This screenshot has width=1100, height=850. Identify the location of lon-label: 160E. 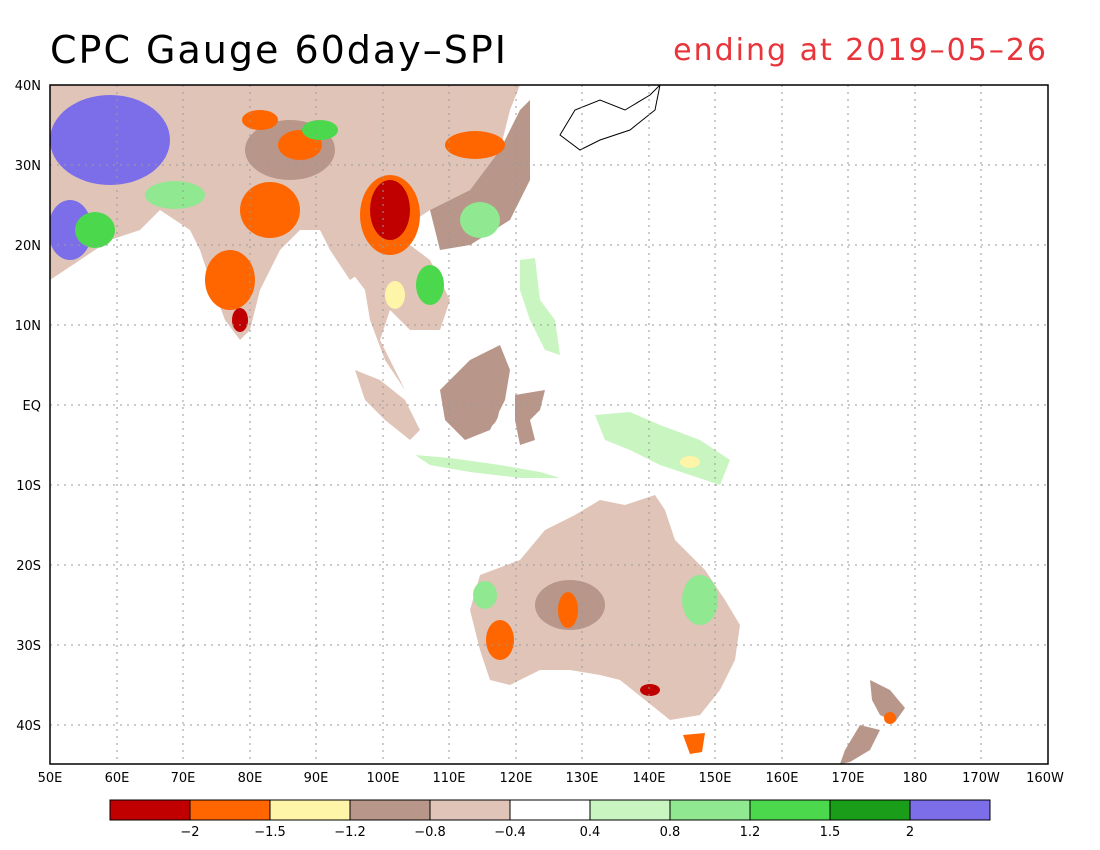
(781, 778).